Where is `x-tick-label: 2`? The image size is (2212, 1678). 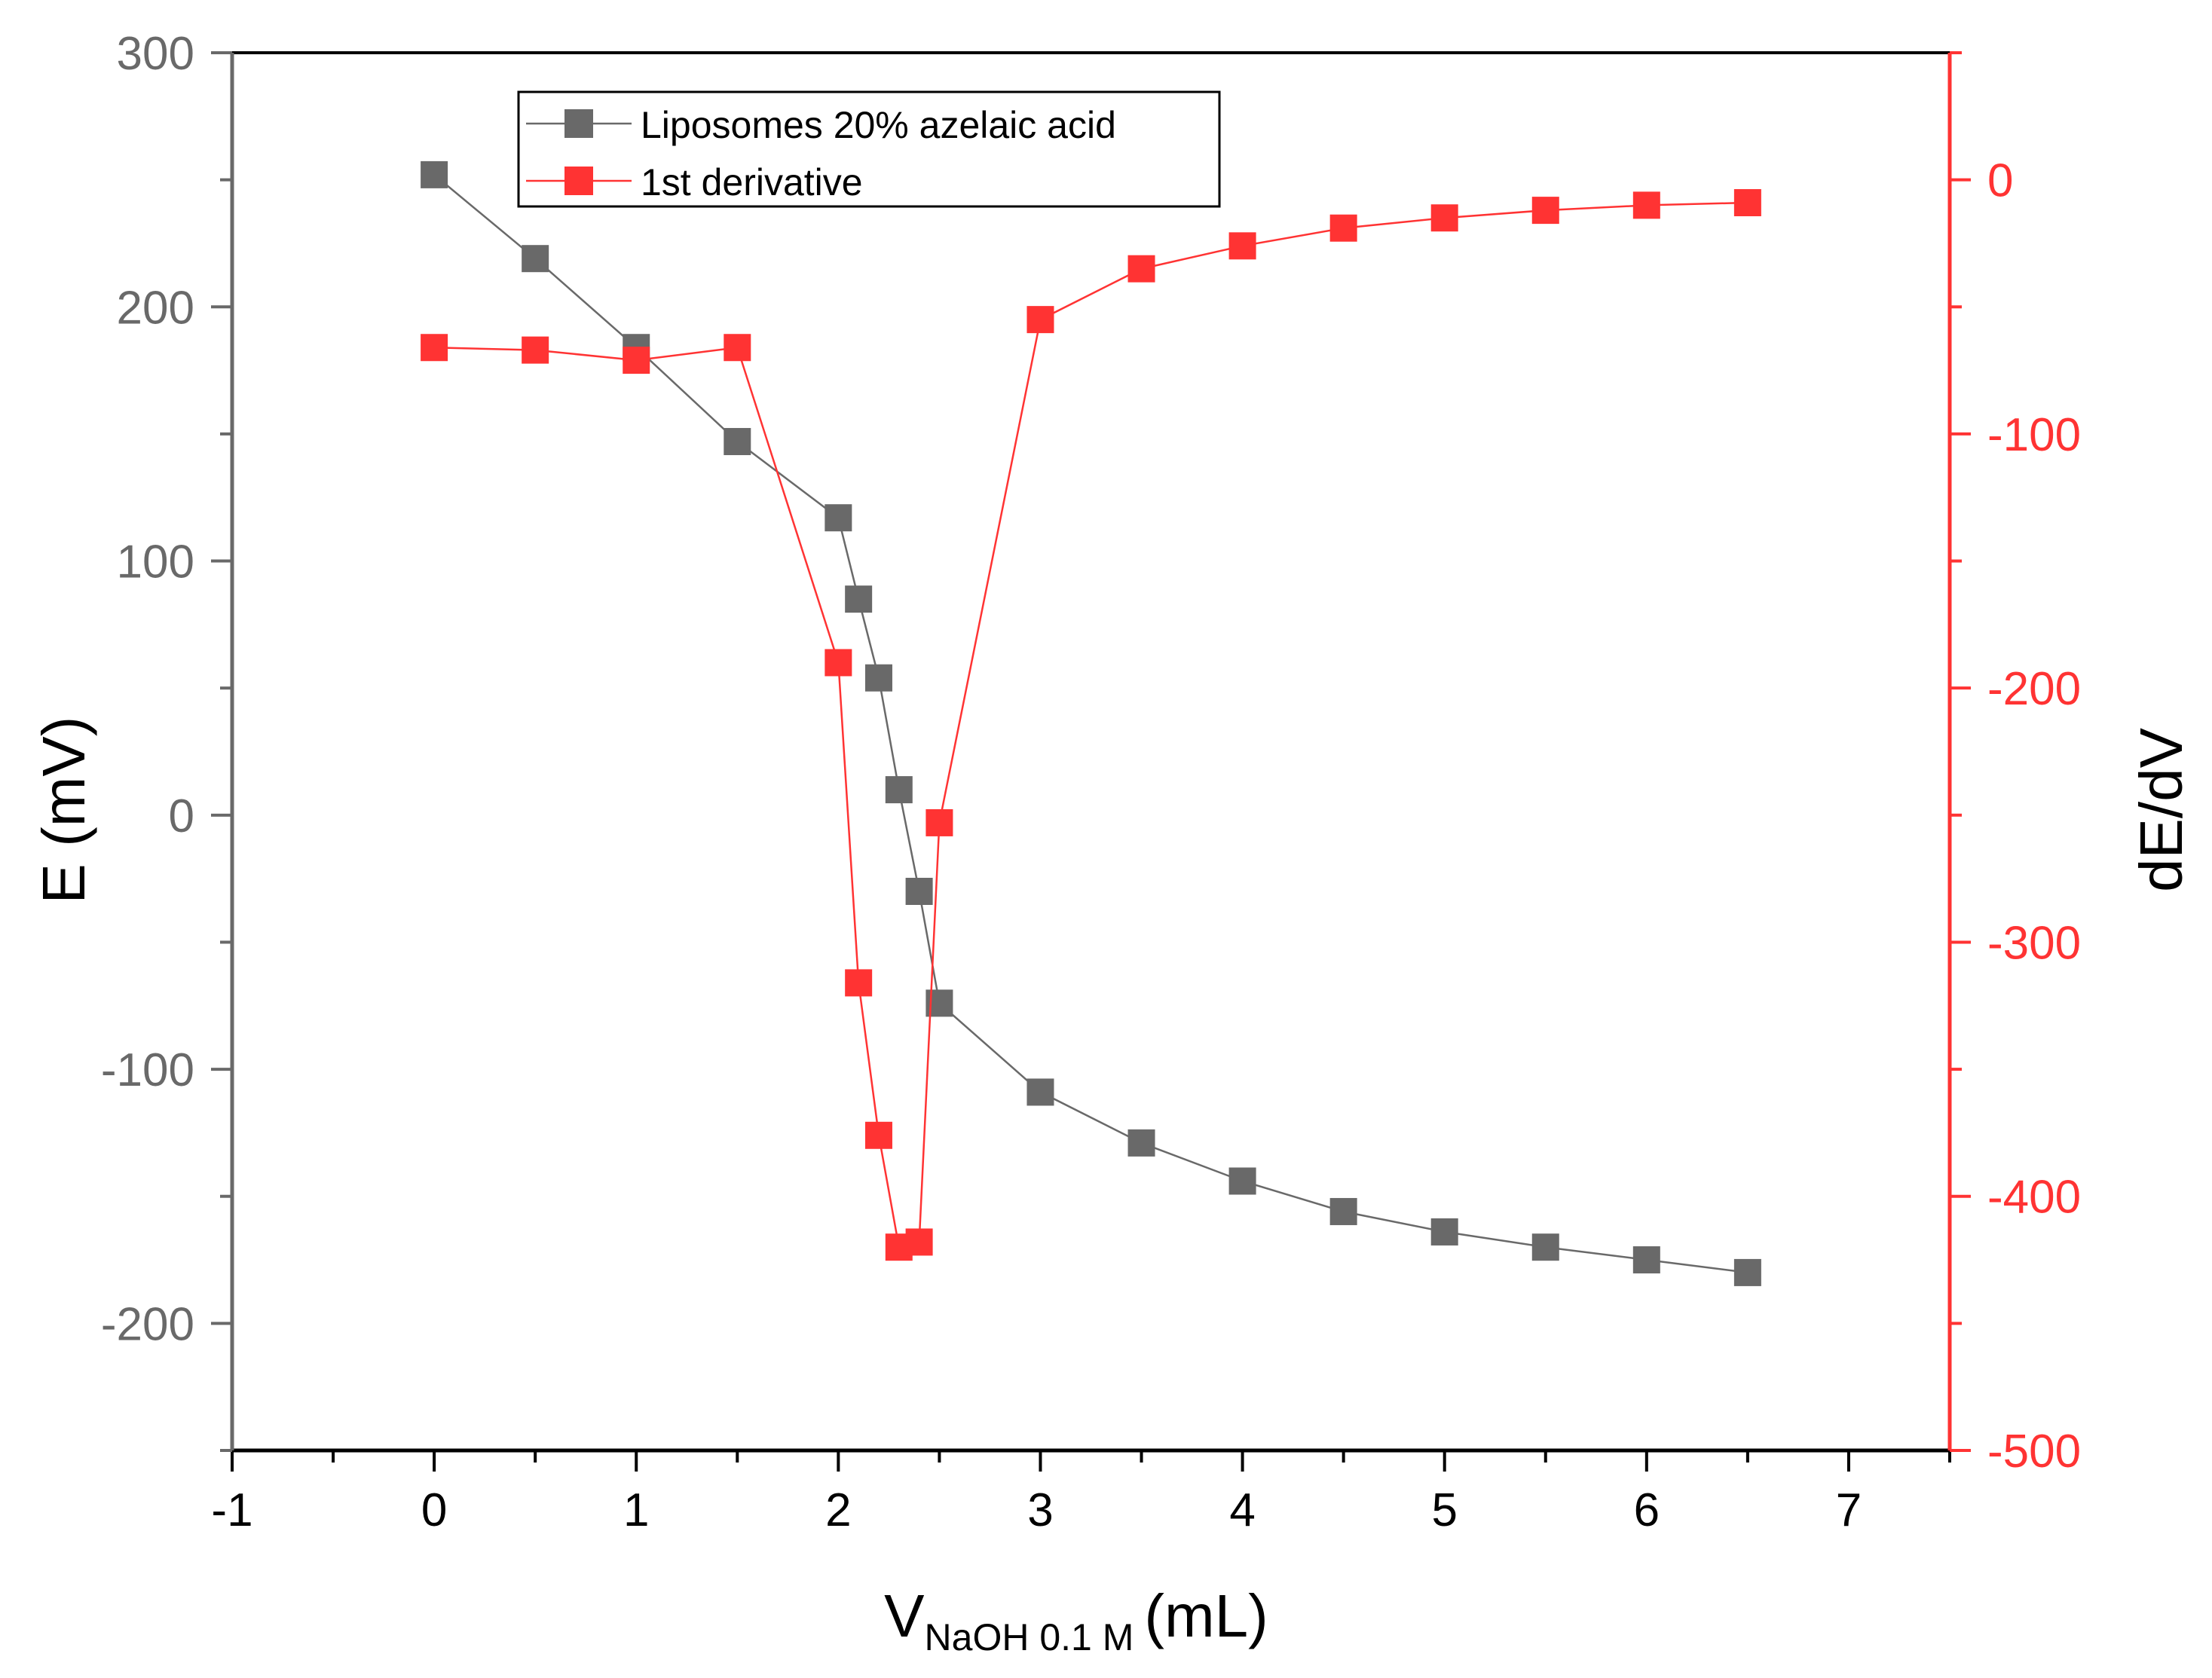 x-tick-label: 2 is located at coordinates (838, 1510).